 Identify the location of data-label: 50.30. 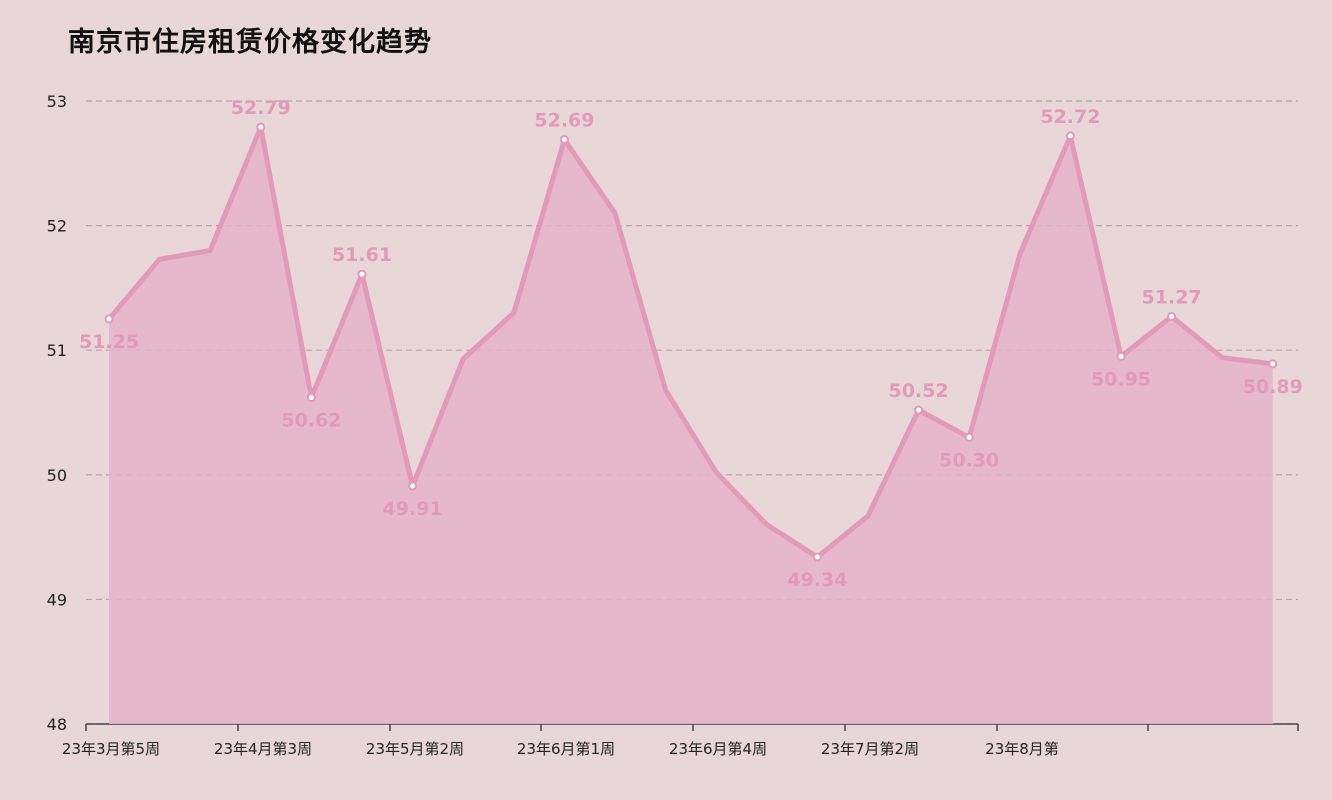
(969, 460).